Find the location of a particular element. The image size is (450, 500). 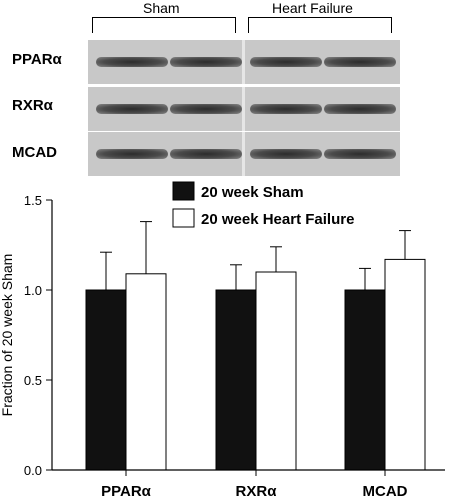

x-tick-label: MCAD is located at coordinates (385, 491).